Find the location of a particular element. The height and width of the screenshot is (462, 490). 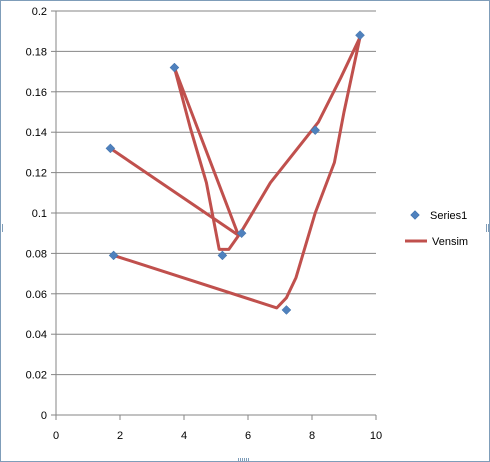

y-tick-label-0: 0 is located at coordinates (44, 416).